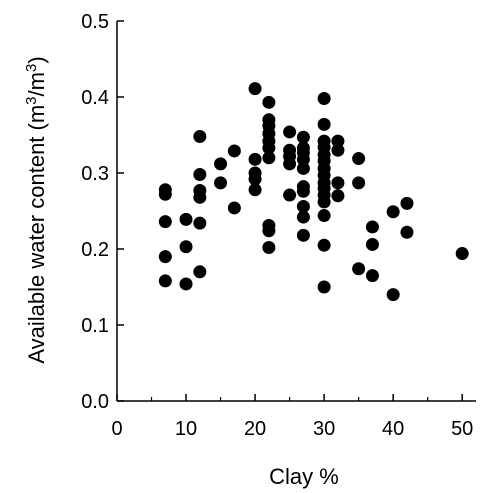 This screenshot has width=488, height=493. What do you see at coordinates (95, 326) in the screenshot?
I see `y-tick-label: 0.1` at bounding box center [95, 326].